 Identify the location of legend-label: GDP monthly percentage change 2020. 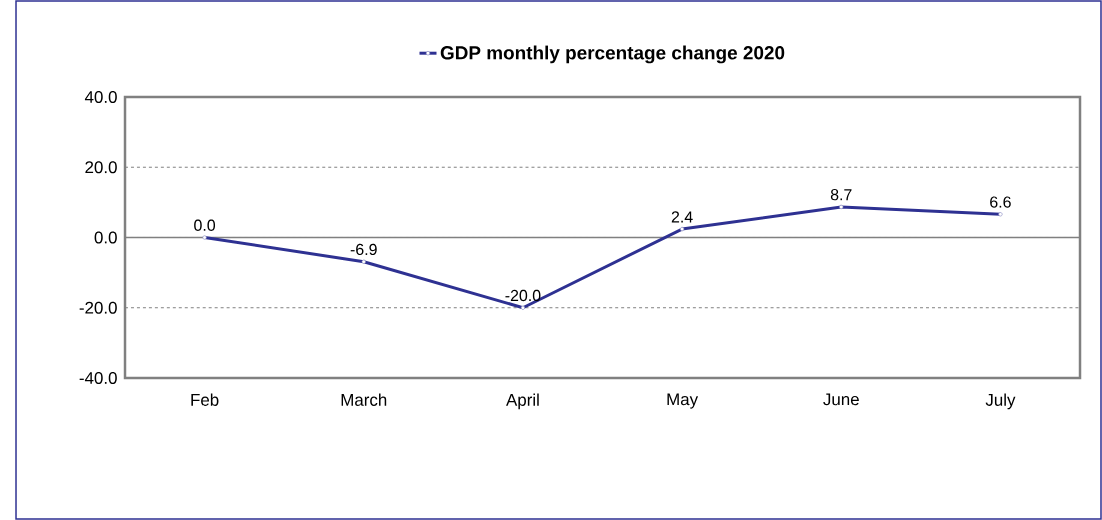
(612, 54).